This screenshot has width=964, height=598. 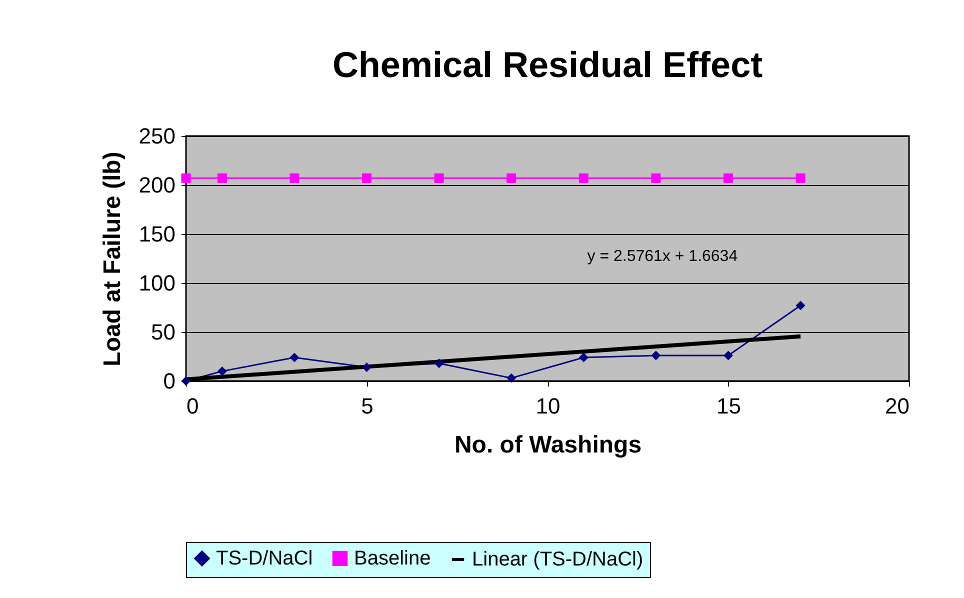 What do you see at coordinates (367, 406) in the screenshot?
I see `x-tick-label: 5` at bounding box center [367, 406].